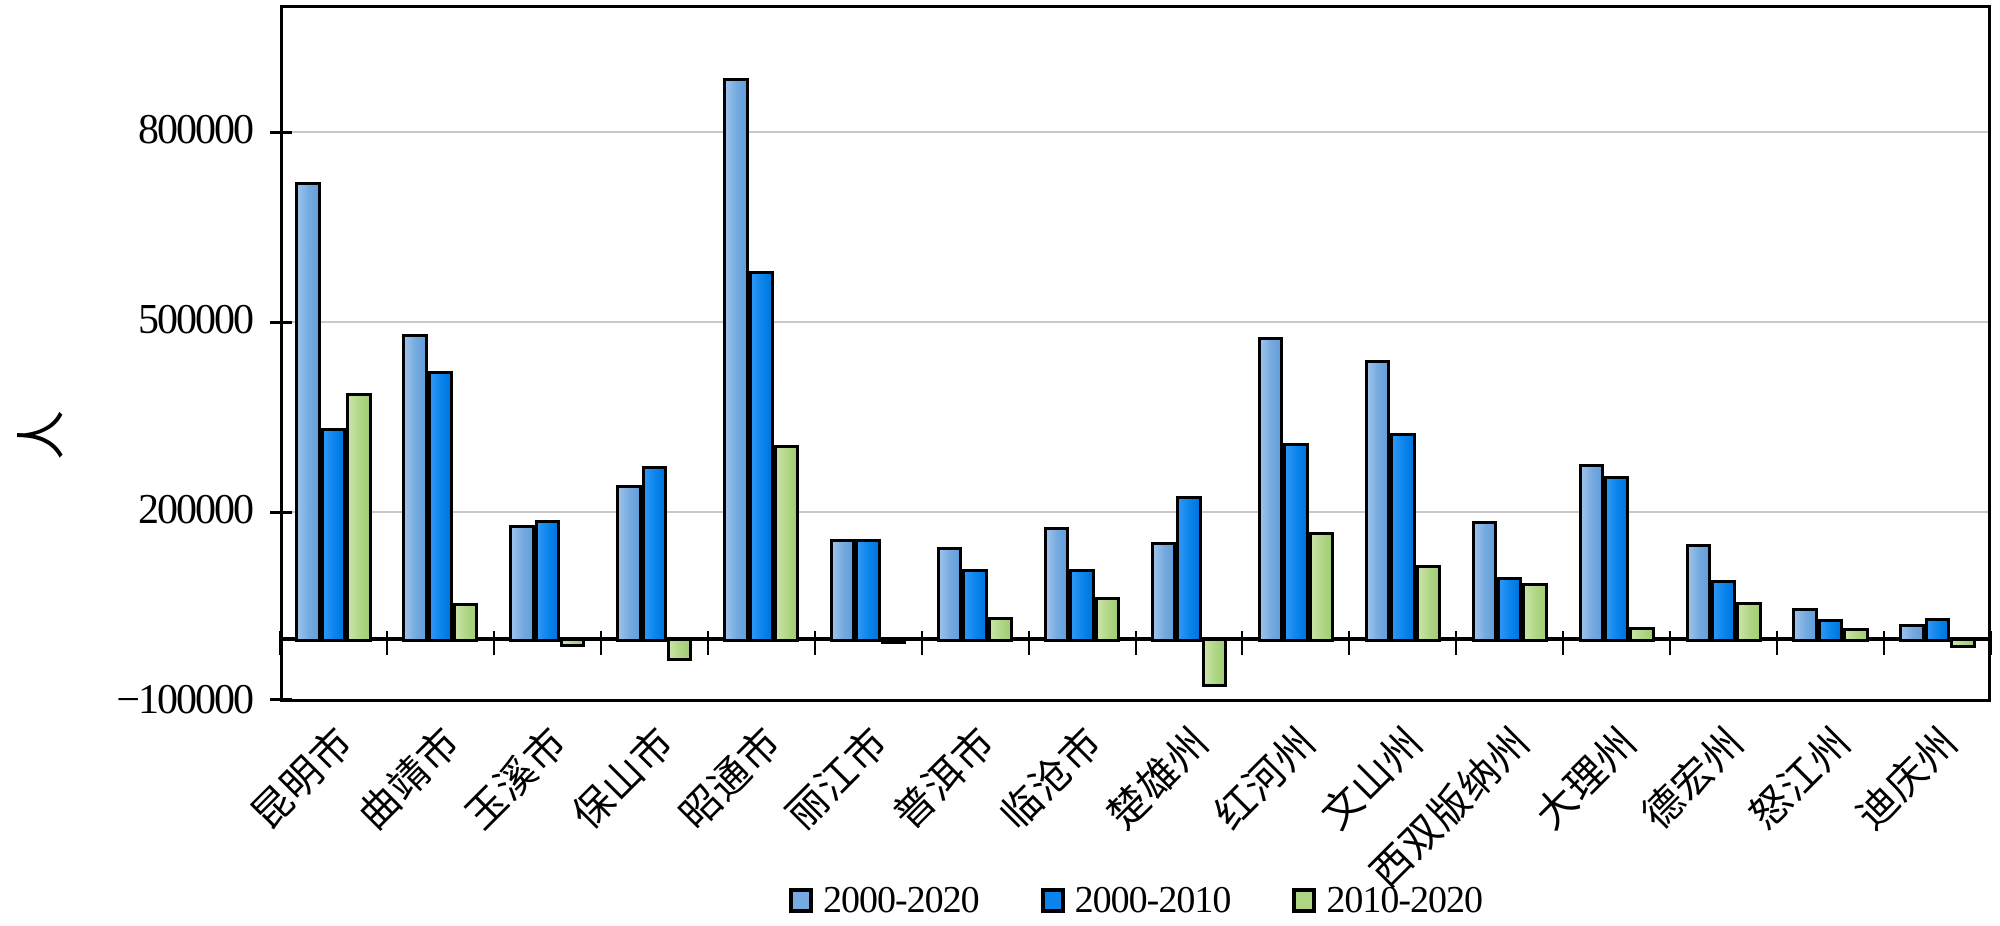 This screenshot has width=2000, height=926. What do you see at coordinates (303, 778) in the screenshot?
I see `x-category-label-昆明市: 昆明市` at bounding box center [303, 778].